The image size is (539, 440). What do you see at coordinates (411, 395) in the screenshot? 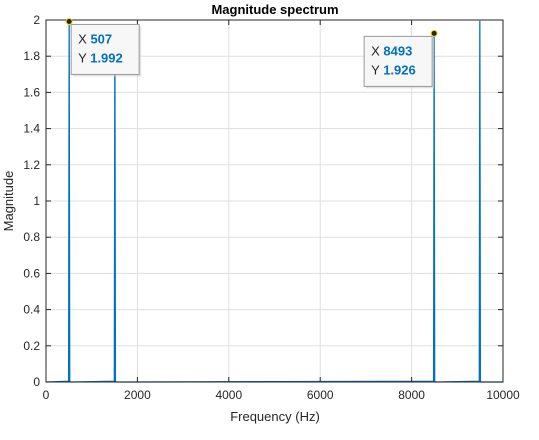
I see `x-tick-label: 8000` at bounding box center [411, 395].